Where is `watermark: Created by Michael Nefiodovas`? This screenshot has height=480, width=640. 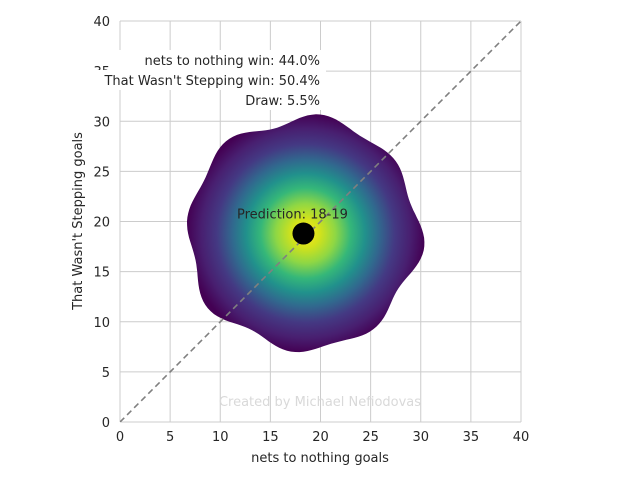
watermark: Created by Michael Nefiodovas is located at coordinates (320, 402).